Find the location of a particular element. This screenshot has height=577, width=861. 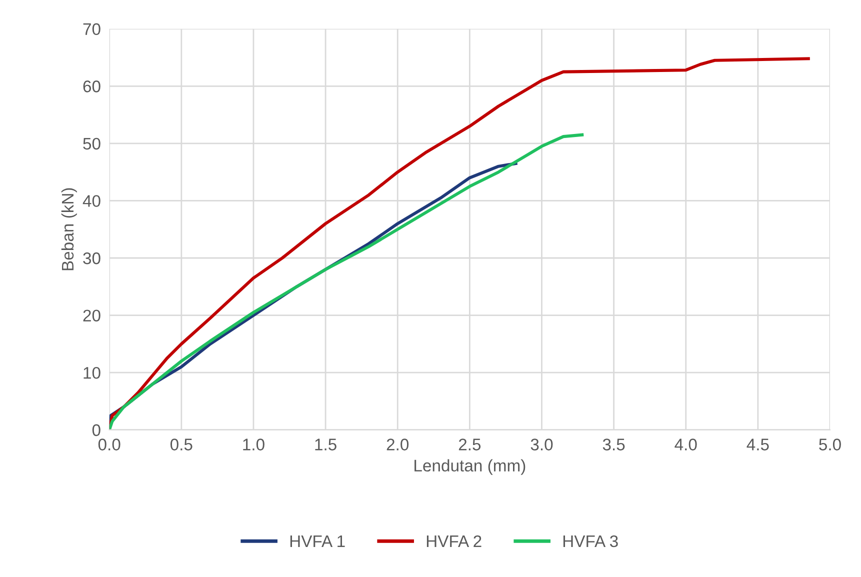

x-tick-label: 3.0 is located at coordinates (541, 444).